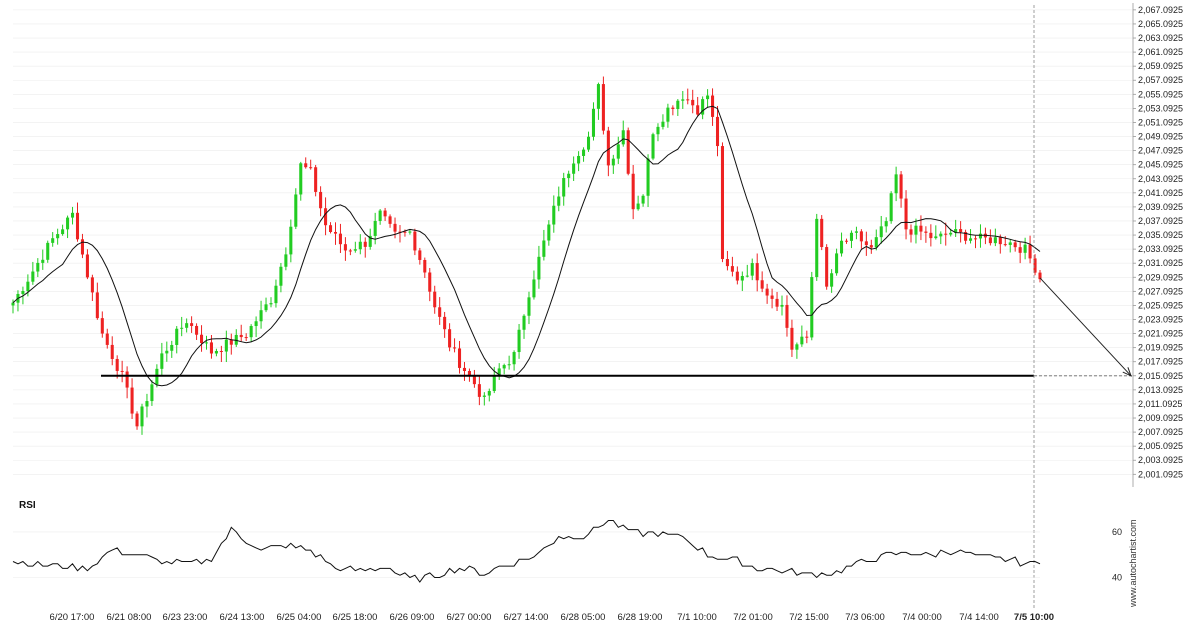  I want to click on price-tick-label: 2,039.0925, so click(1160, 207).